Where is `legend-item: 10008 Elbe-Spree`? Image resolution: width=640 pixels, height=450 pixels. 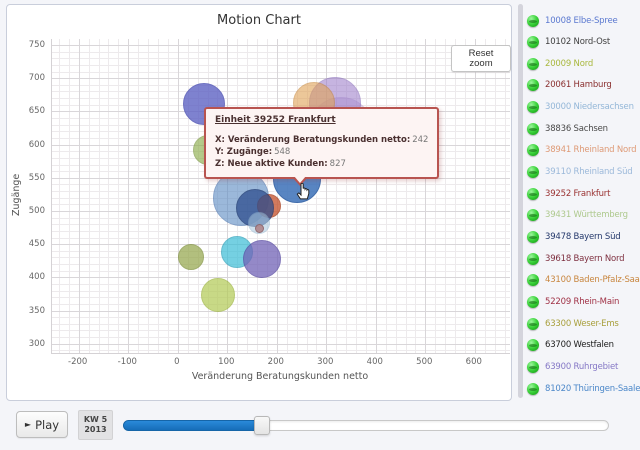
legend-item: 10008 Elbe-Spree is located at coordinates (572, 20).